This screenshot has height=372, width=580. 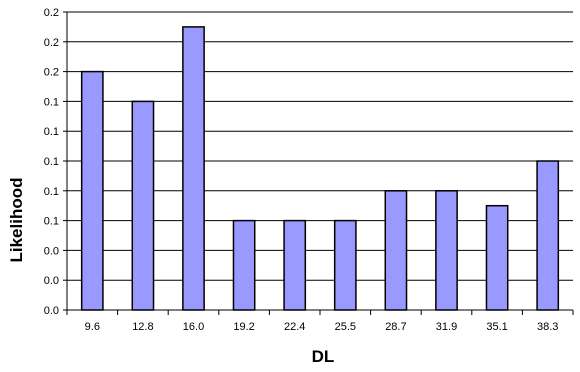 I want to click on x-axis-title: DL, so click(x=323, y=356).